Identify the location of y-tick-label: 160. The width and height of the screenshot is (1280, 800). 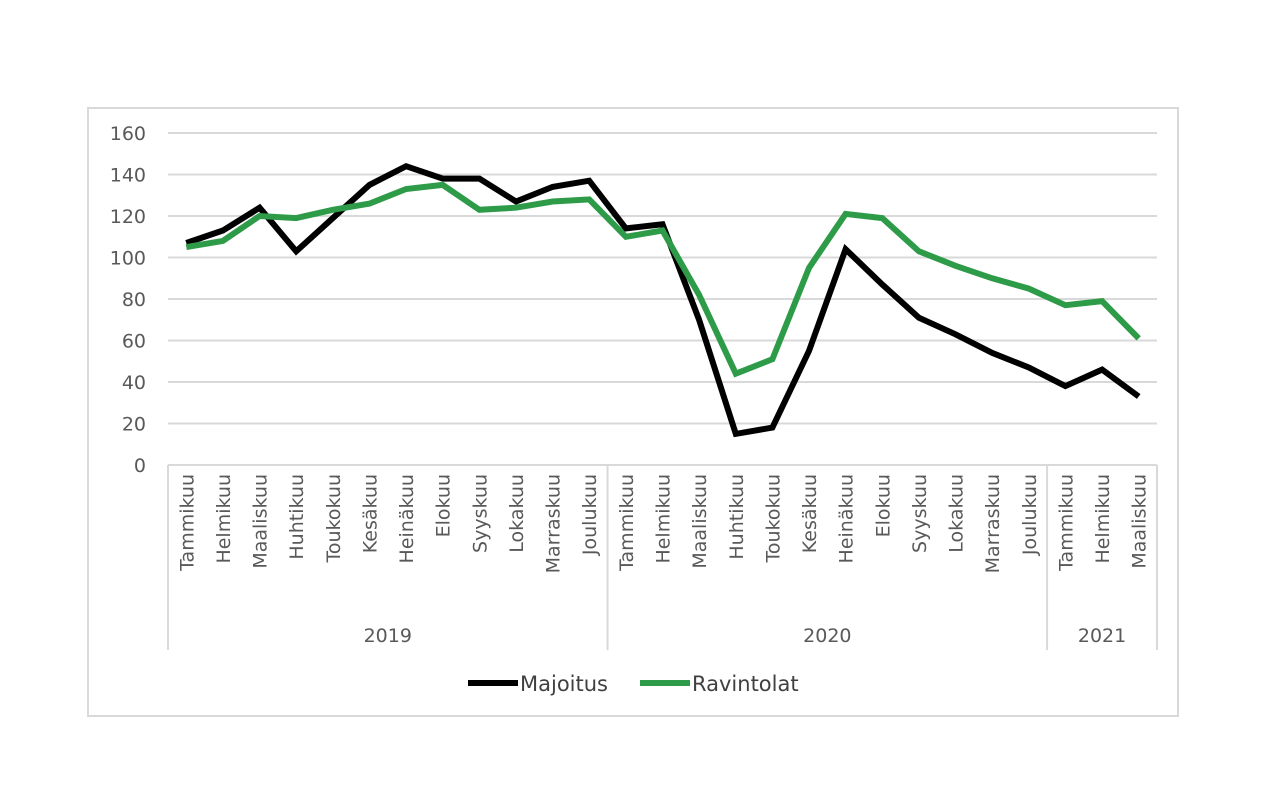
(128, 134).